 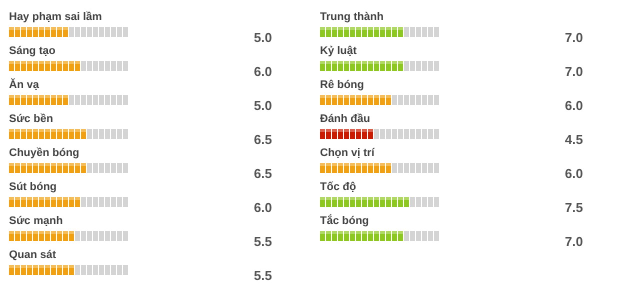 What do you see at coordinates (342, 85) in the screenshot?
I see `category-label: Rê bóng` at bounding box center [342, 85].